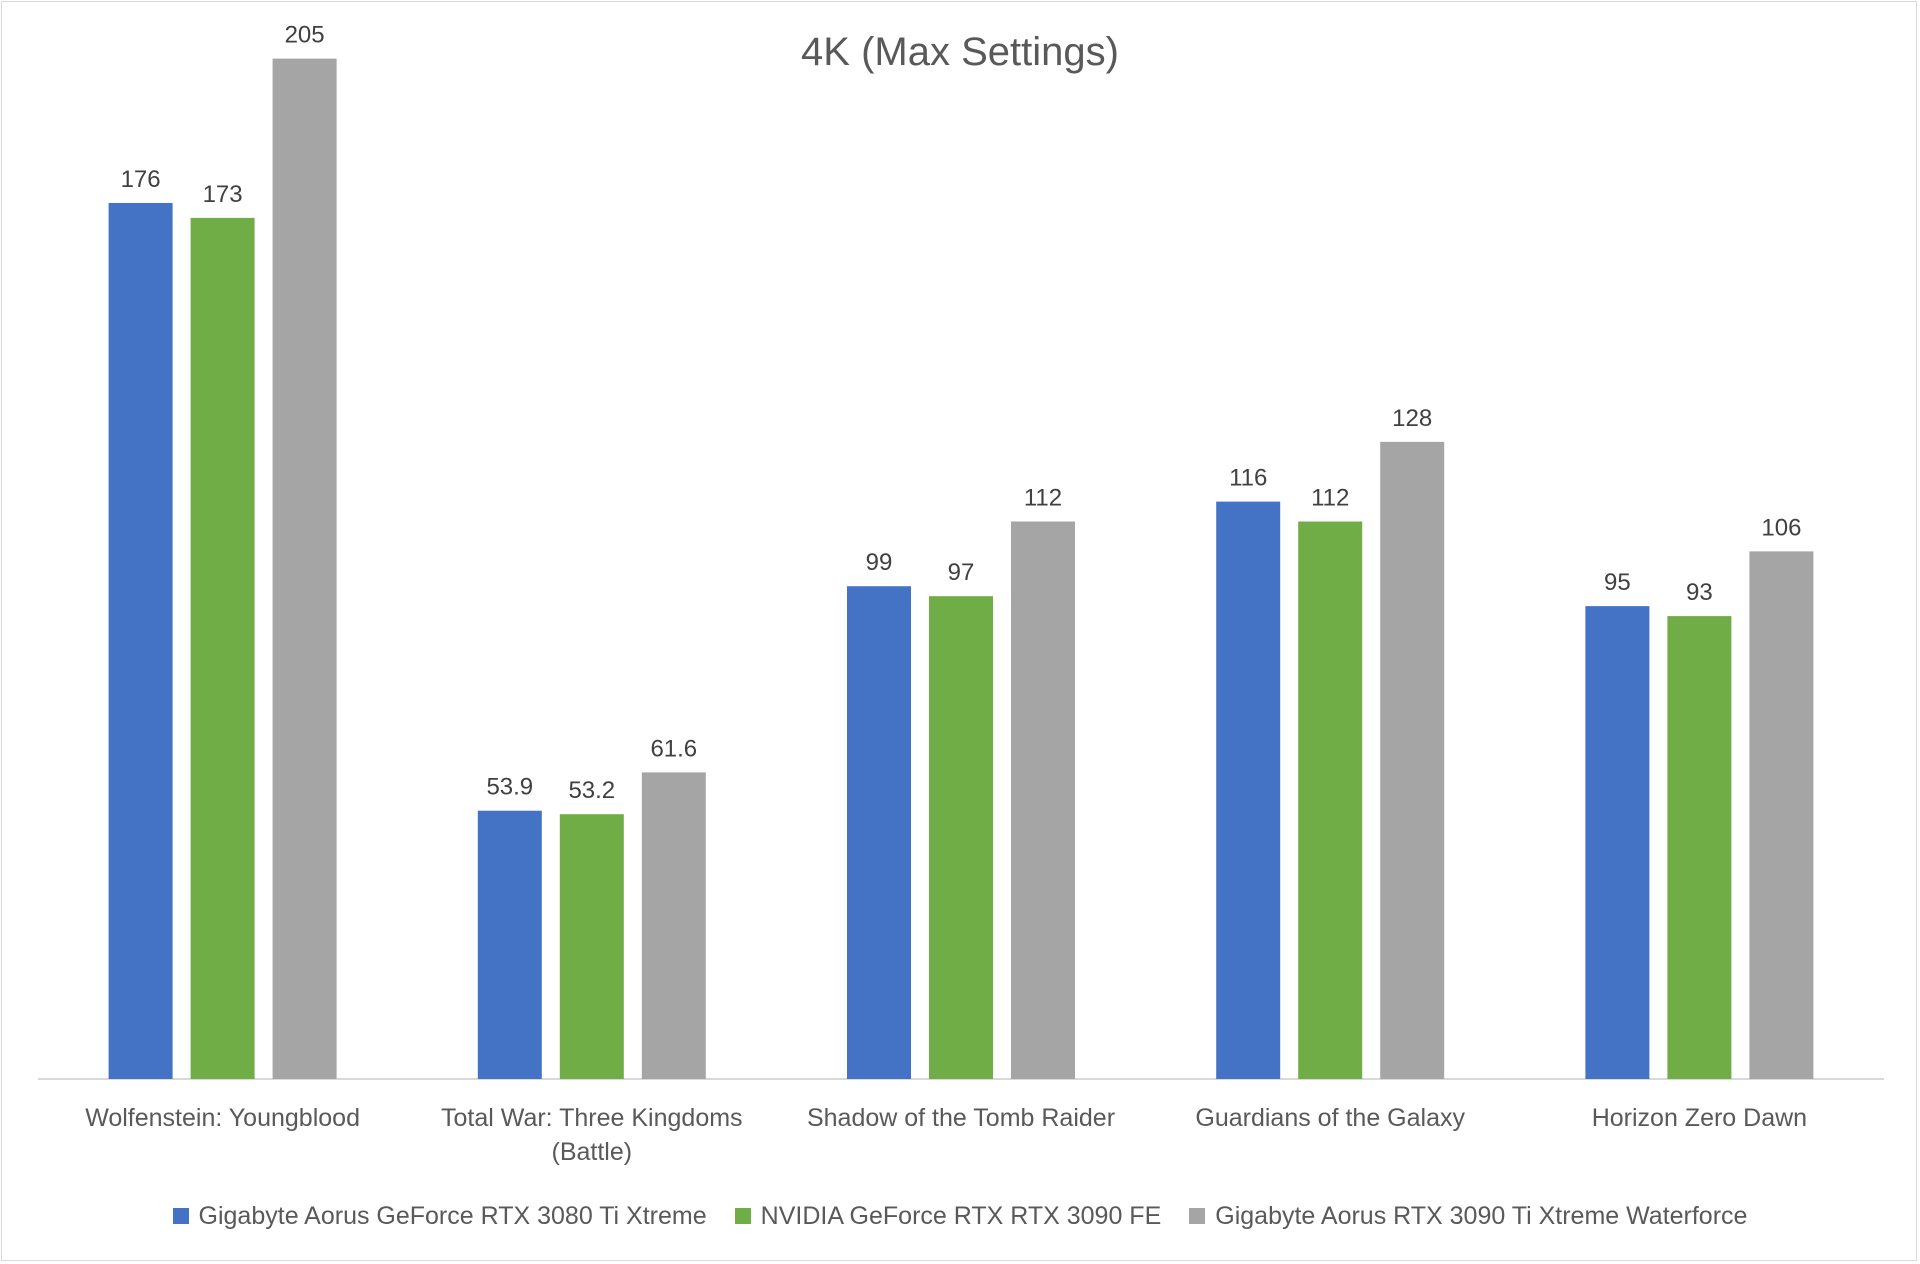 Image resolution: width=1920 pixels, height=1264 pixels. Describe the element at coordinates (1412, 418) in the screenshot. I see `data-label: 128` at that location.